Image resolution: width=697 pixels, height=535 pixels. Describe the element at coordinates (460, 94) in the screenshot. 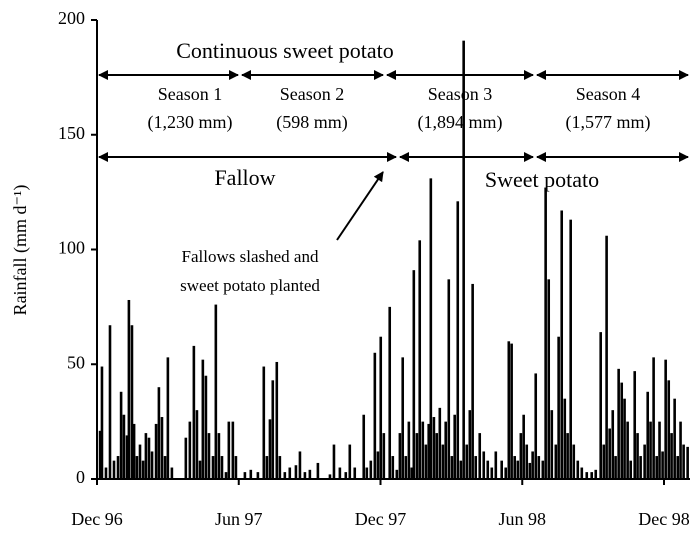

I see `annotation: Season 3` at that location.